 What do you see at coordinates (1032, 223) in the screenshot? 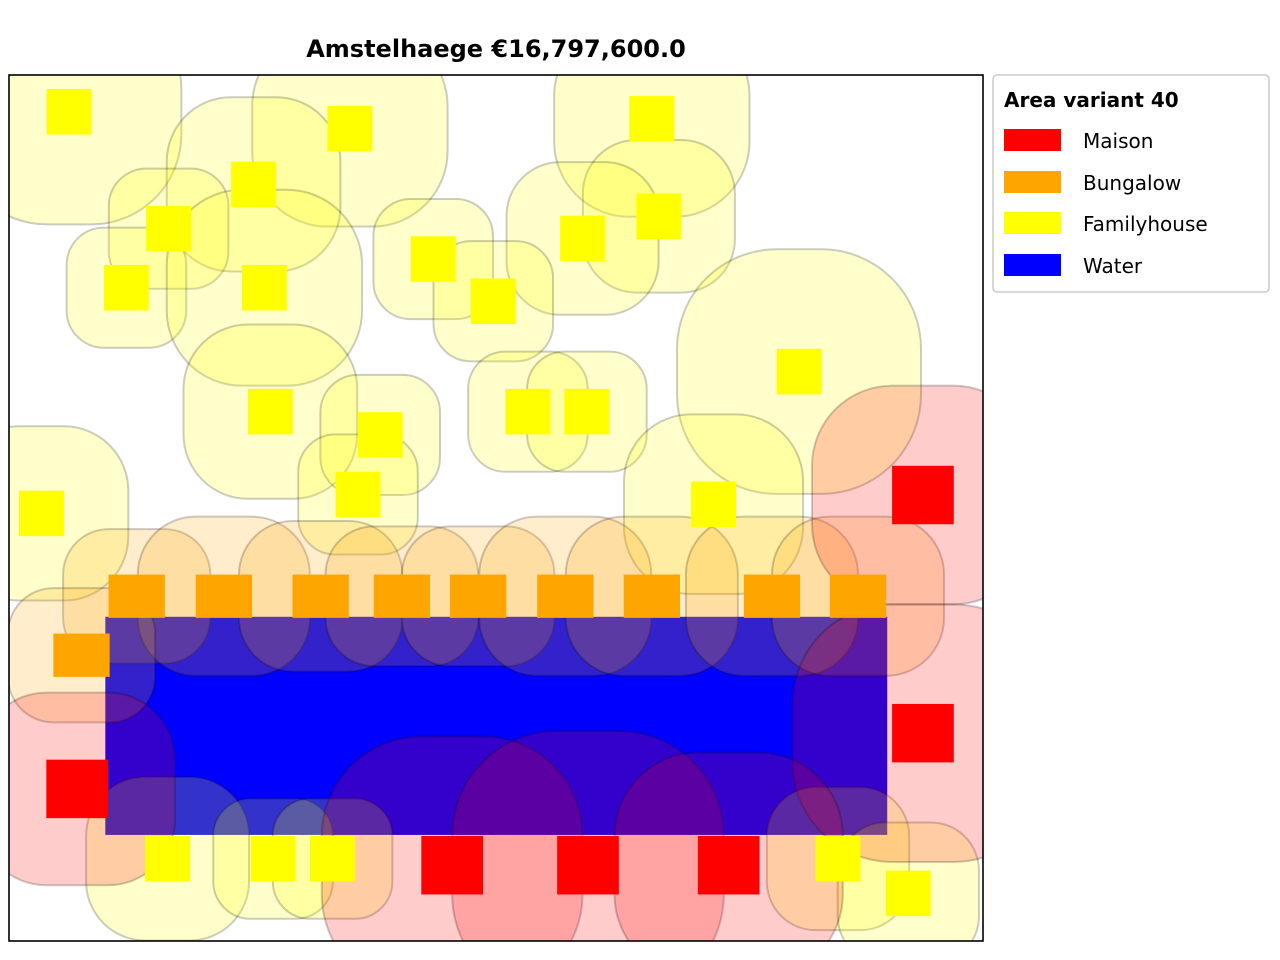
I see `legend-swatch-familyhouse` at bounding box center [1032, 223].